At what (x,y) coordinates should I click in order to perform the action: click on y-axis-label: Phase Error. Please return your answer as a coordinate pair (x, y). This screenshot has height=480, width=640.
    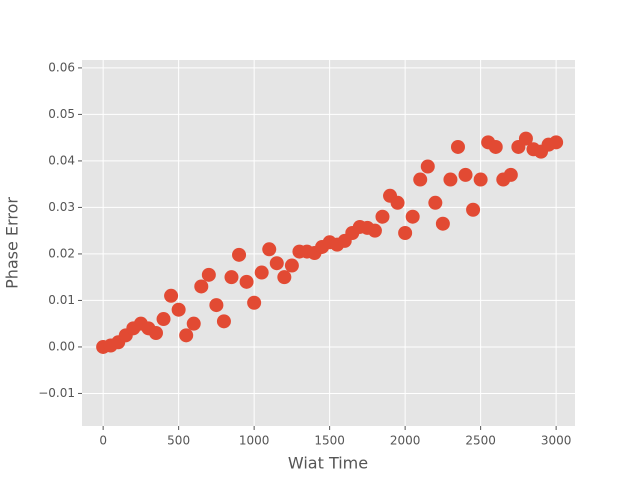
    Looking at the image, I should click on (12, 243).